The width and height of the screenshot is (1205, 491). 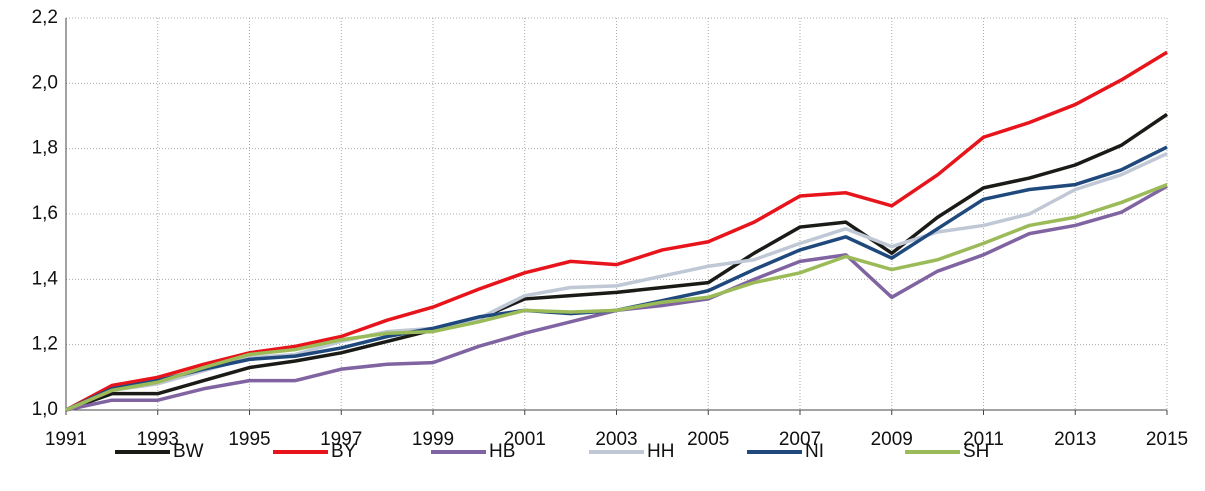 I want to click on x-tick-label: 2007, so click(x=800, y=439).